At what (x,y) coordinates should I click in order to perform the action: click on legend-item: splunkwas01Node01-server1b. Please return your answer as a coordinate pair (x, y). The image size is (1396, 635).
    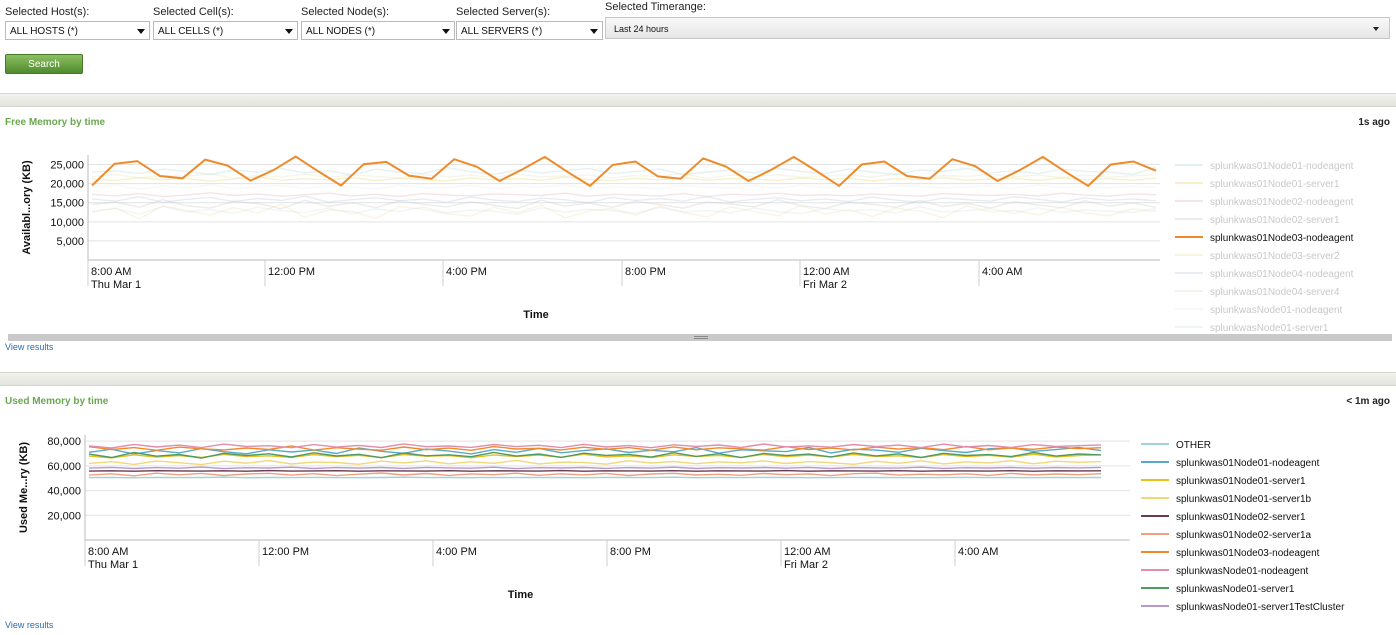
    Looking at the image, I should click on (1244, 499).